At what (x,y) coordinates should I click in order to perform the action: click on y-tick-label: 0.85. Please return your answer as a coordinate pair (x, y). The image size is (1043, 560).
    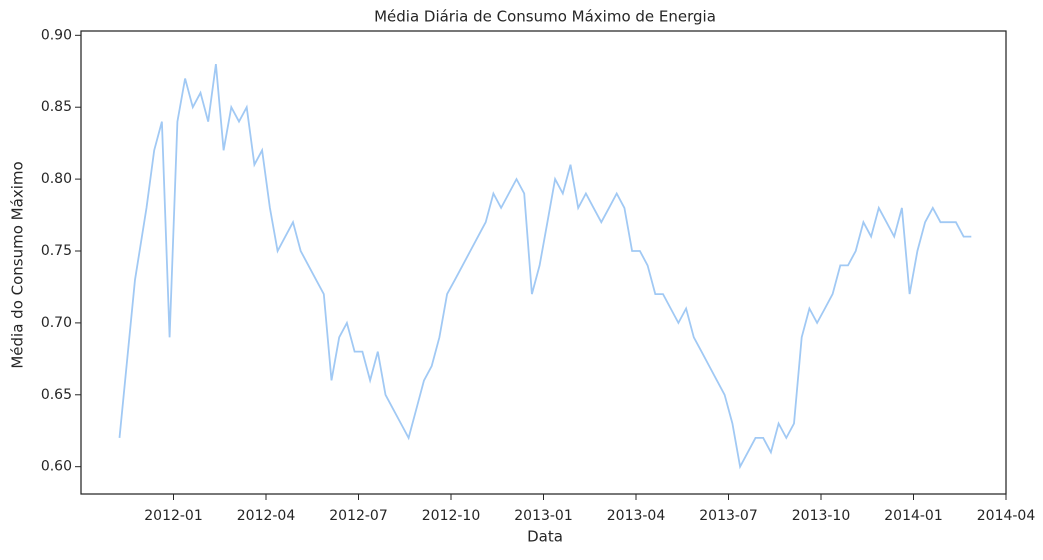
    Looking at the image, I should click on (56, 107).